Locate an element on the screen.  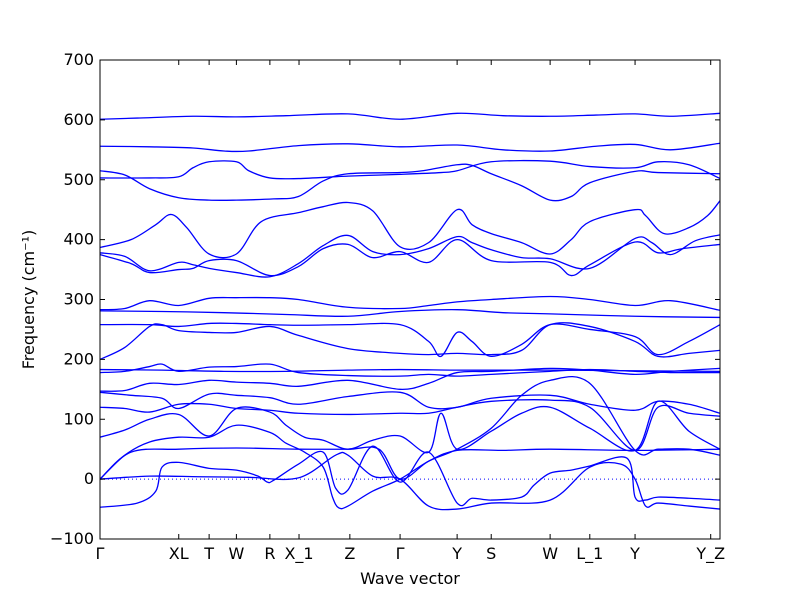
y-tick-label: 0 is located at coordinates (89, 478).